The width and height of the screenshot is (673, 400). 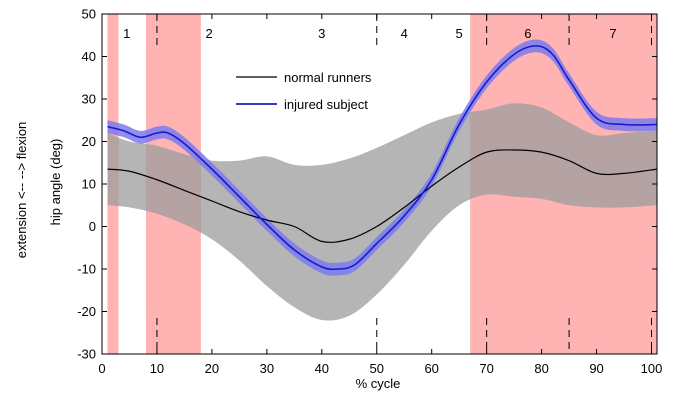 What do you see at coordinates (89, 141) in the screenshot?
I see `y-tick-label: 20` at bounding box center [89, 141].